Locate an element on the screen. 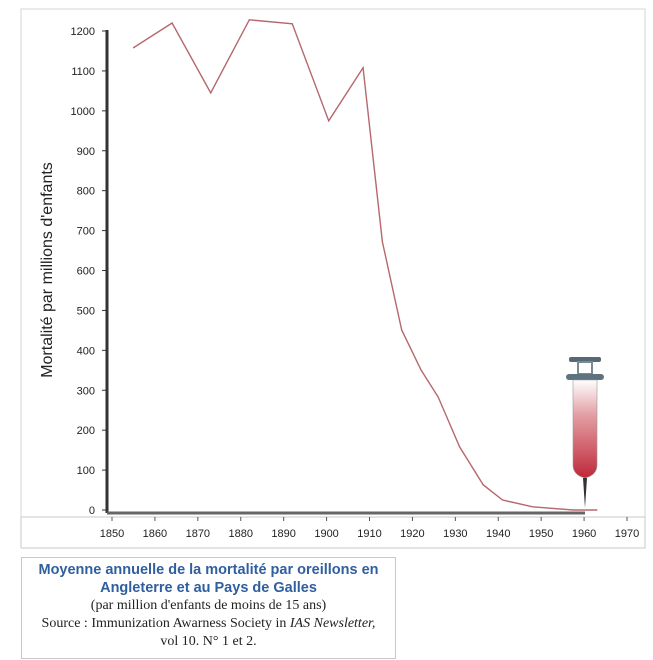 The image size is (653, 660). y-tick-label: 1200 is located at coordinates (83, 32).